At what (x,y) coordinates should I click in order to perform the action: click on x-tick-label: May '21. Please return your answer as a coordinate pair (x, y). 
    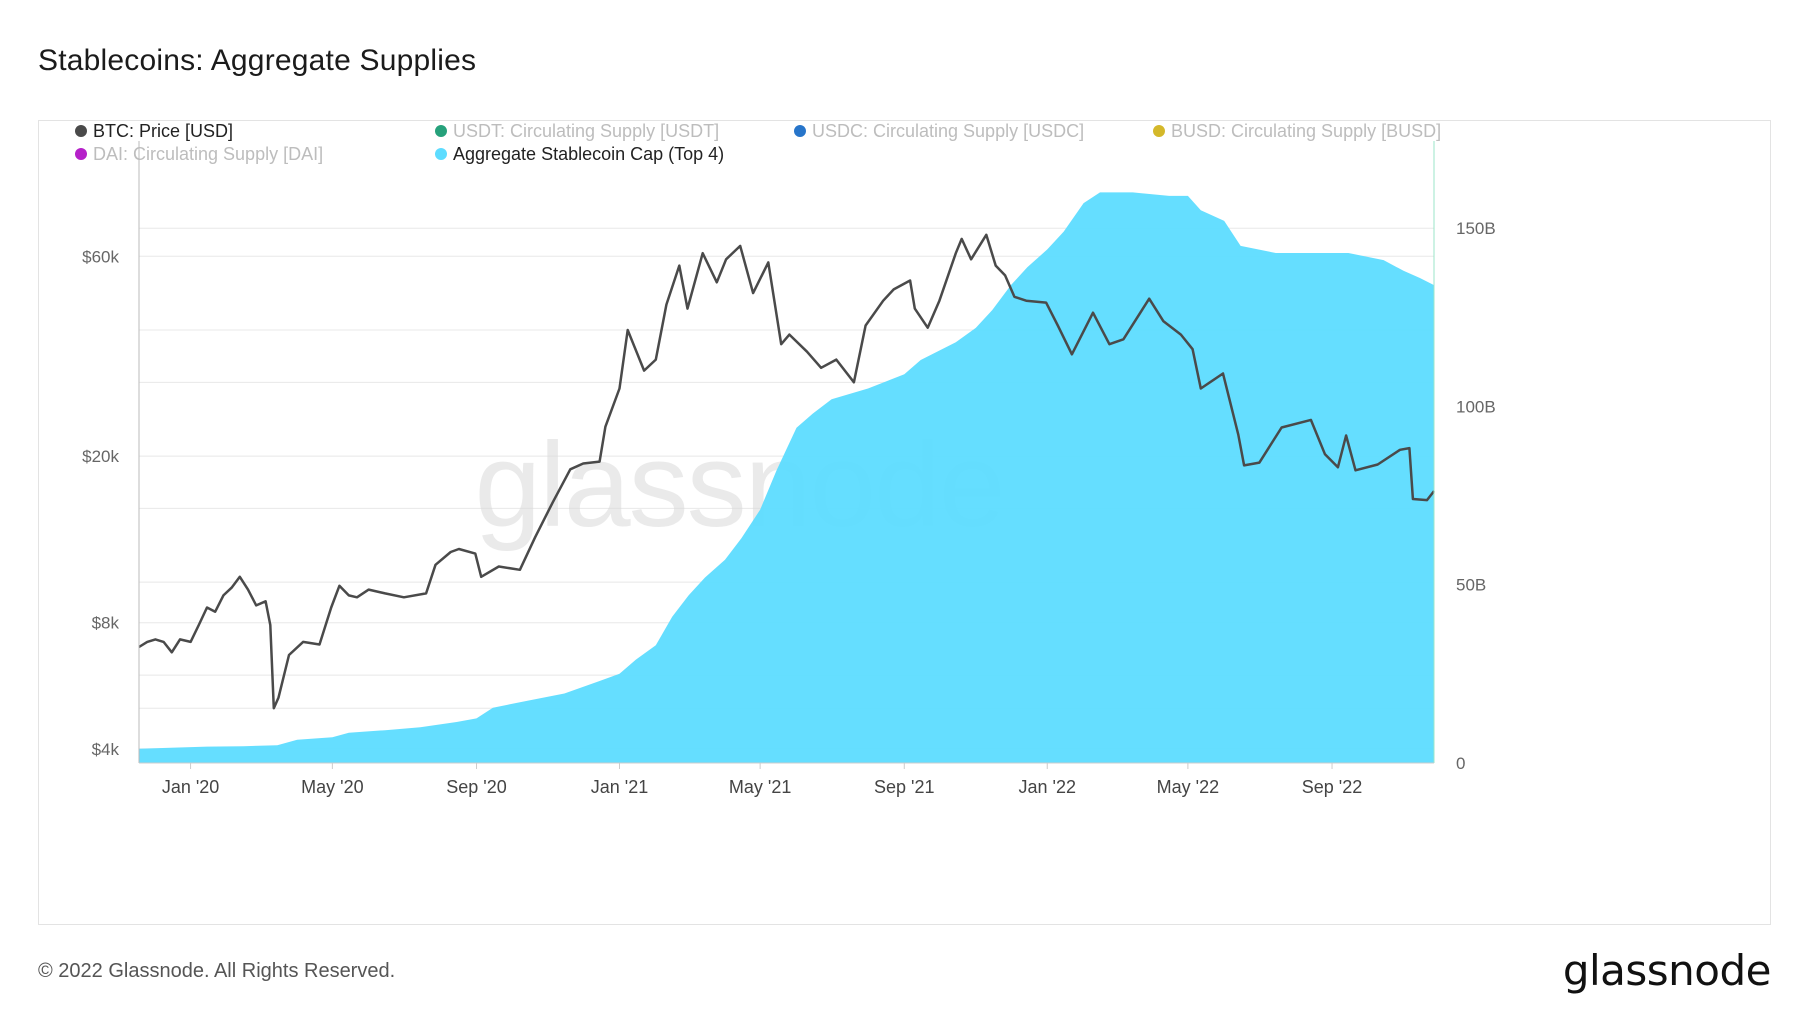
    Looking at the image, I should click on (760, 787).